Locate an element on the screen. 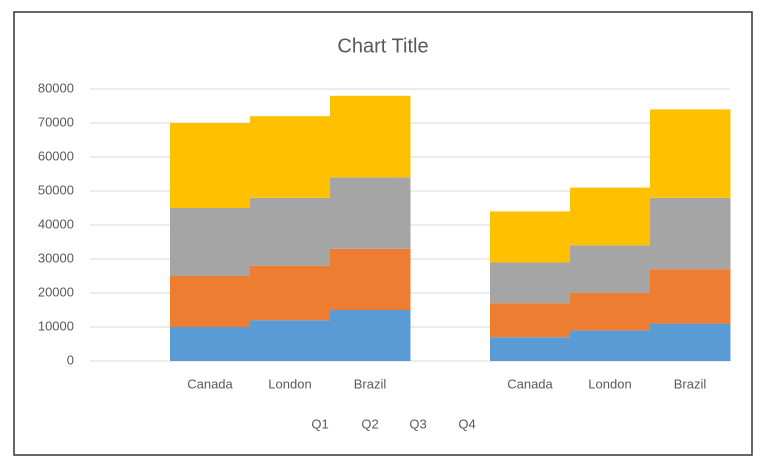 Image resolution: width=767 pixels, height=468 pixels. y-tick-label: 0 is located at coordinates (70, 359).